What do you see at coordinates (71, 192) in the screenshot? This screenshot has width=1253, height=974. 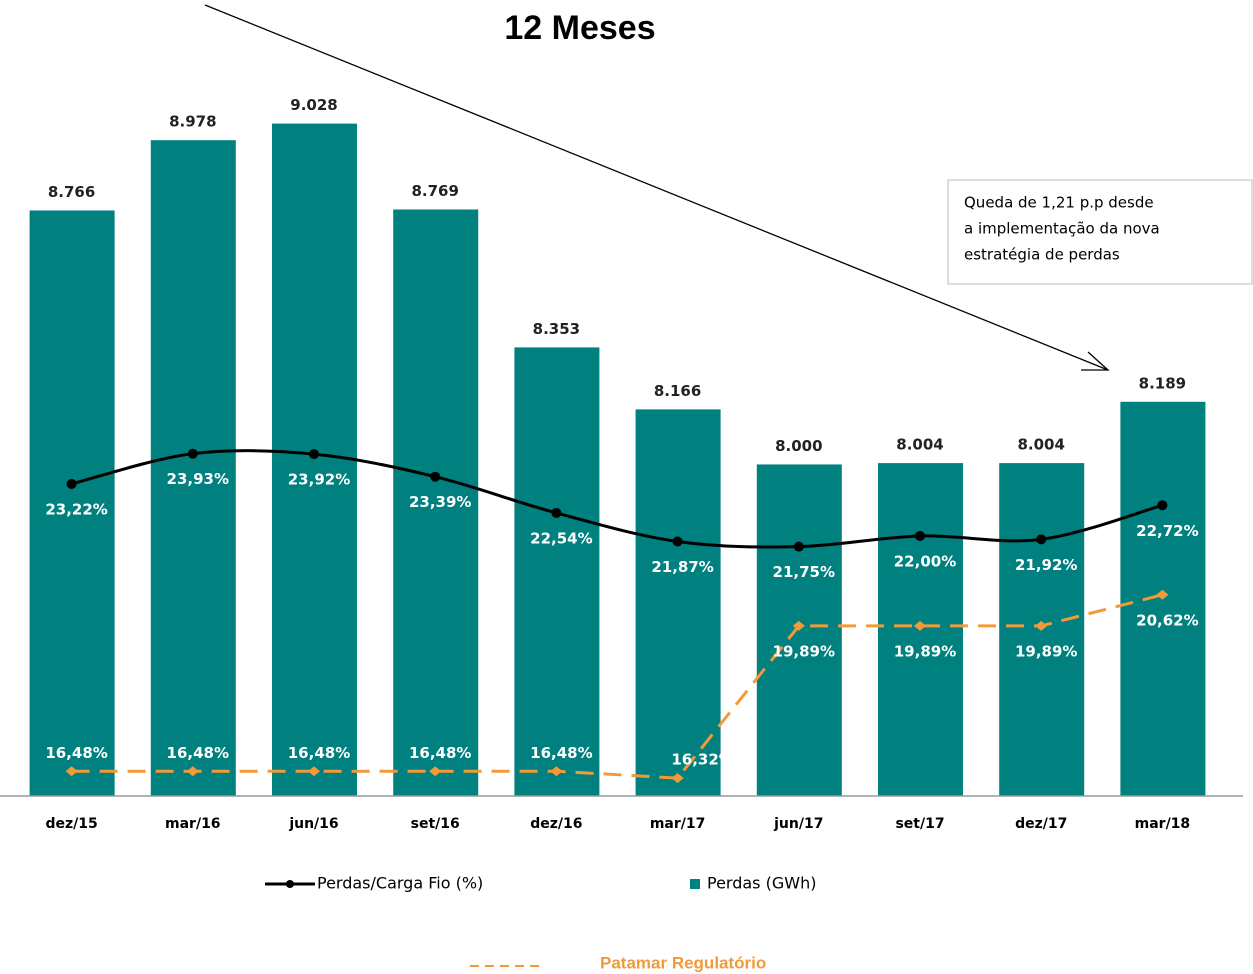 I see `bar-value-label: 8.766` at bounding box center [71, 192].